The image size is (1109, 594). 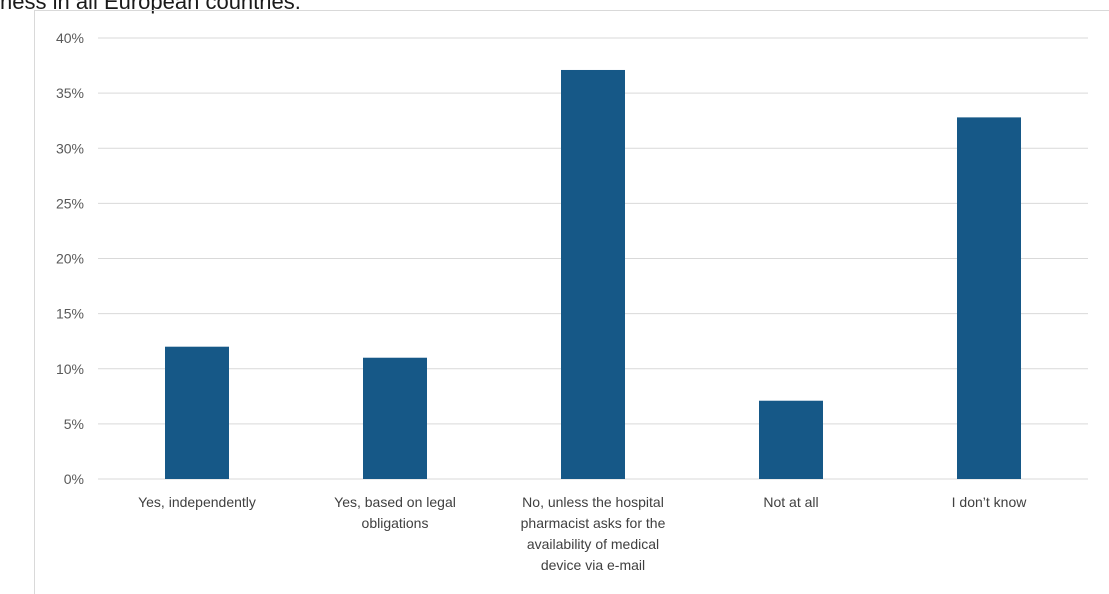 What do you see at coordinates (70, 314) in the screenshot?
I see `y-tick-label: 15%` at bounding box center [70, 314].